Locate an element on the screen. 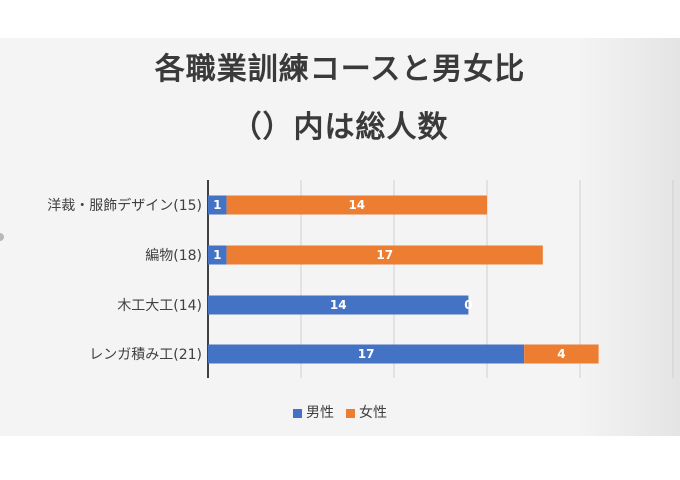 This screenshot has height=480, width=680. category-label: レンガ積み工(21) is located at coordinates (145, 355).